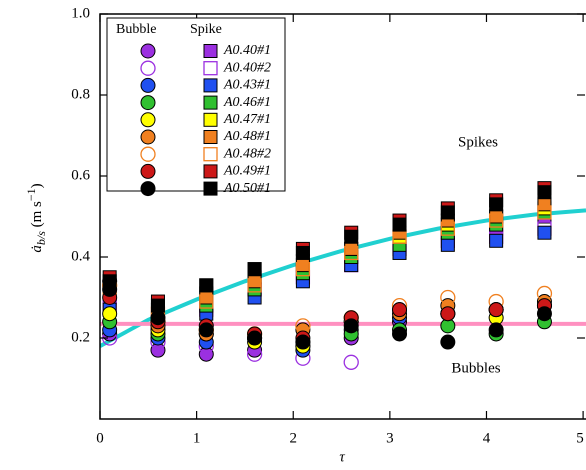  What do you see at coordinates (580, 438) in the screenshot?
I see `x-tick-label: 5` at bounding box center [580, 438].